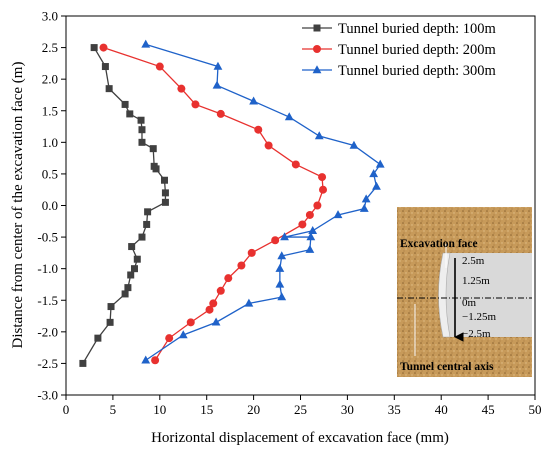 The image size is (550, 455). What do you see at coordinates (50, 47) in the screenshot?
I see `y-tick-label: 2.5` at bounding box center [50, 47].